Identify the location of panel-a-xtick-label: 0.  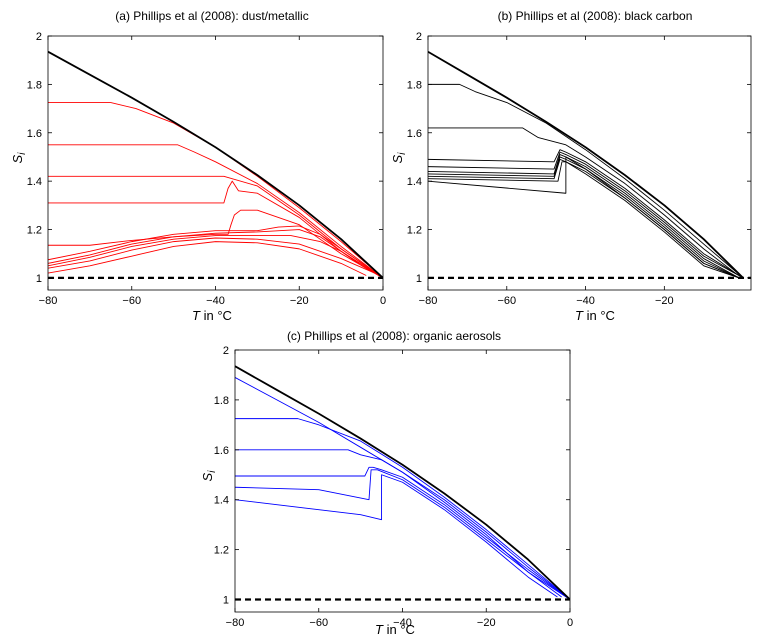
(383, 301).